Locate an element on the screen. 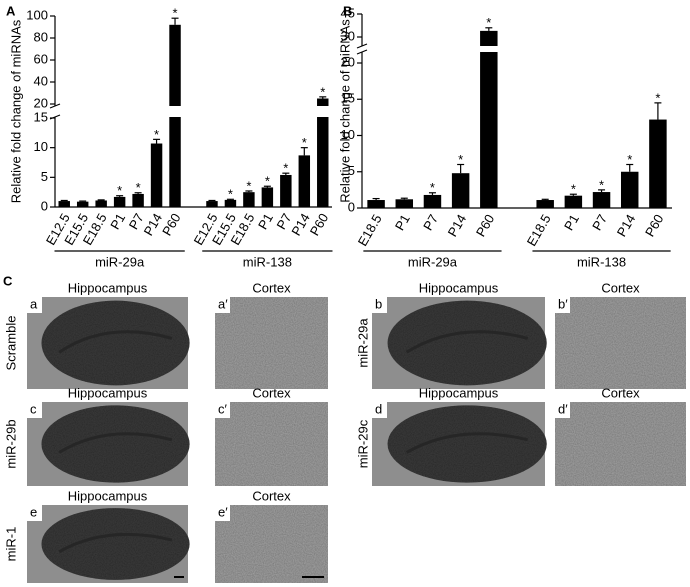 Image resolution: width=690 pixels, height=587 pixels. image-letter: d is located at coordinates (378, 408).